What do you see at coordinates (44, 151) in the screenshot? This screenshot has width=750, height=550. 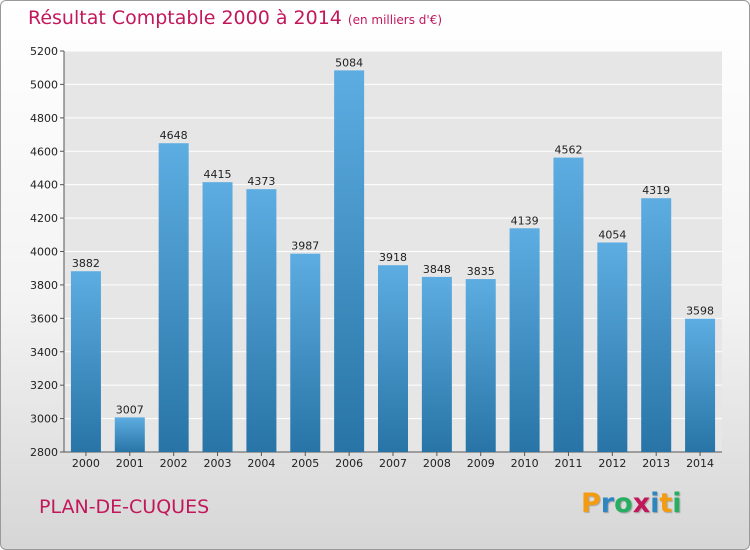 I see `y-tick-label: 4600` at bounding box center [44, 151].